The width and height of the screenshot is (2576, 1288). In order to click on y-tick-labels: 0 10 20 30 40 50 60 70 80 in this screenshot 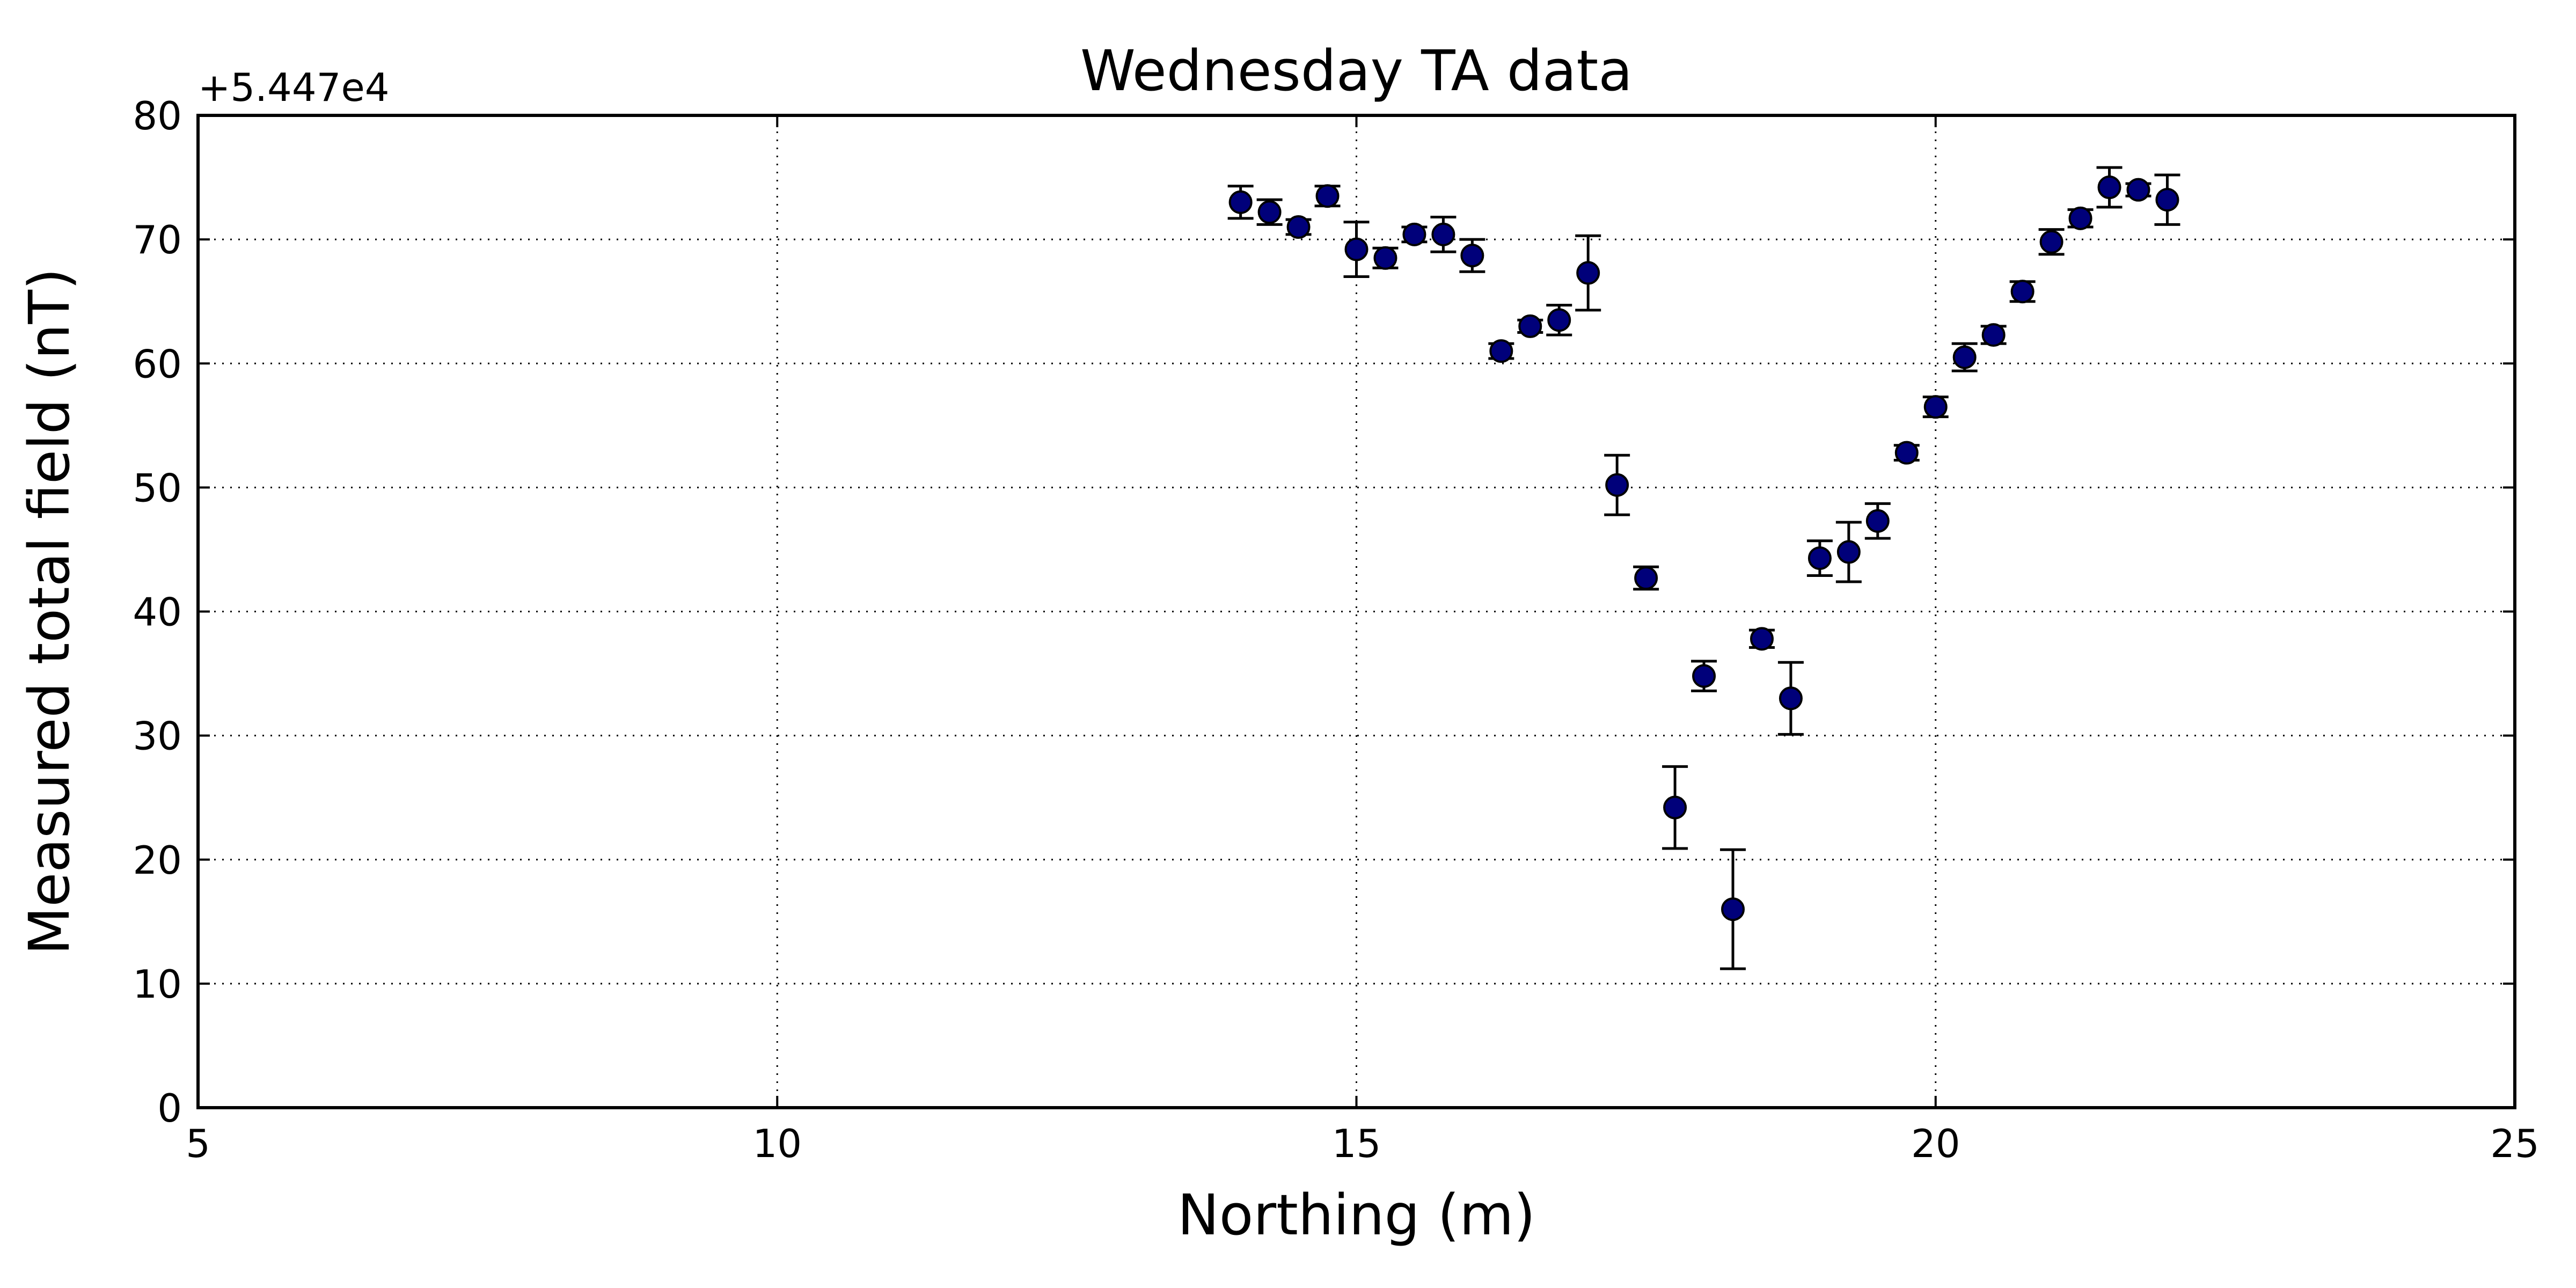, I will do `click(157, 612)`.